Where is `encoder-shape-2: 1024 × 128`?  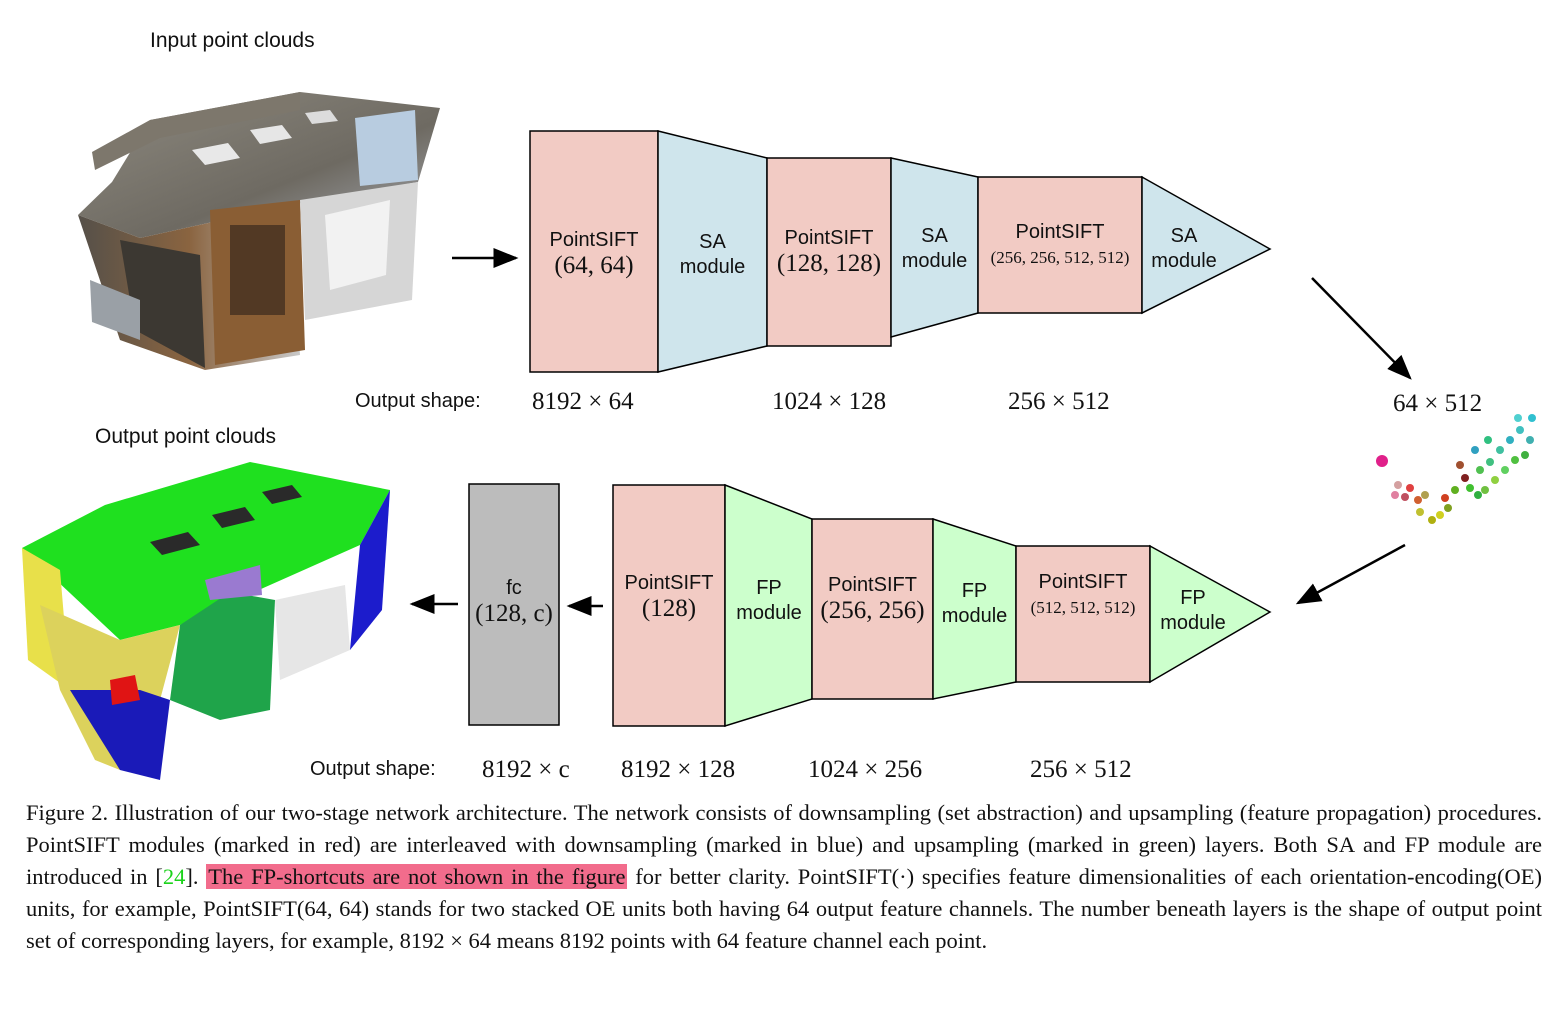 encoder-shape-2: 1024 × 128 is located at coordinates (829, 401).